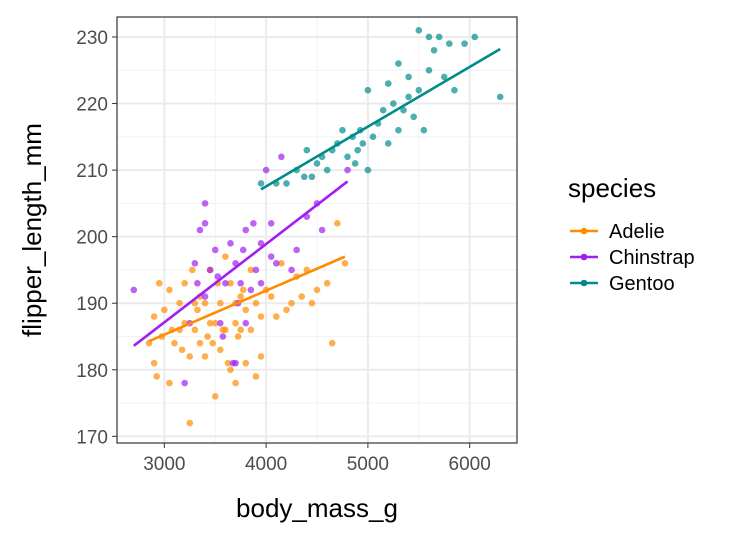  Describe the element at coordinates (584, 231) in the screenshot. I see `adelie-legend-key` at that location.